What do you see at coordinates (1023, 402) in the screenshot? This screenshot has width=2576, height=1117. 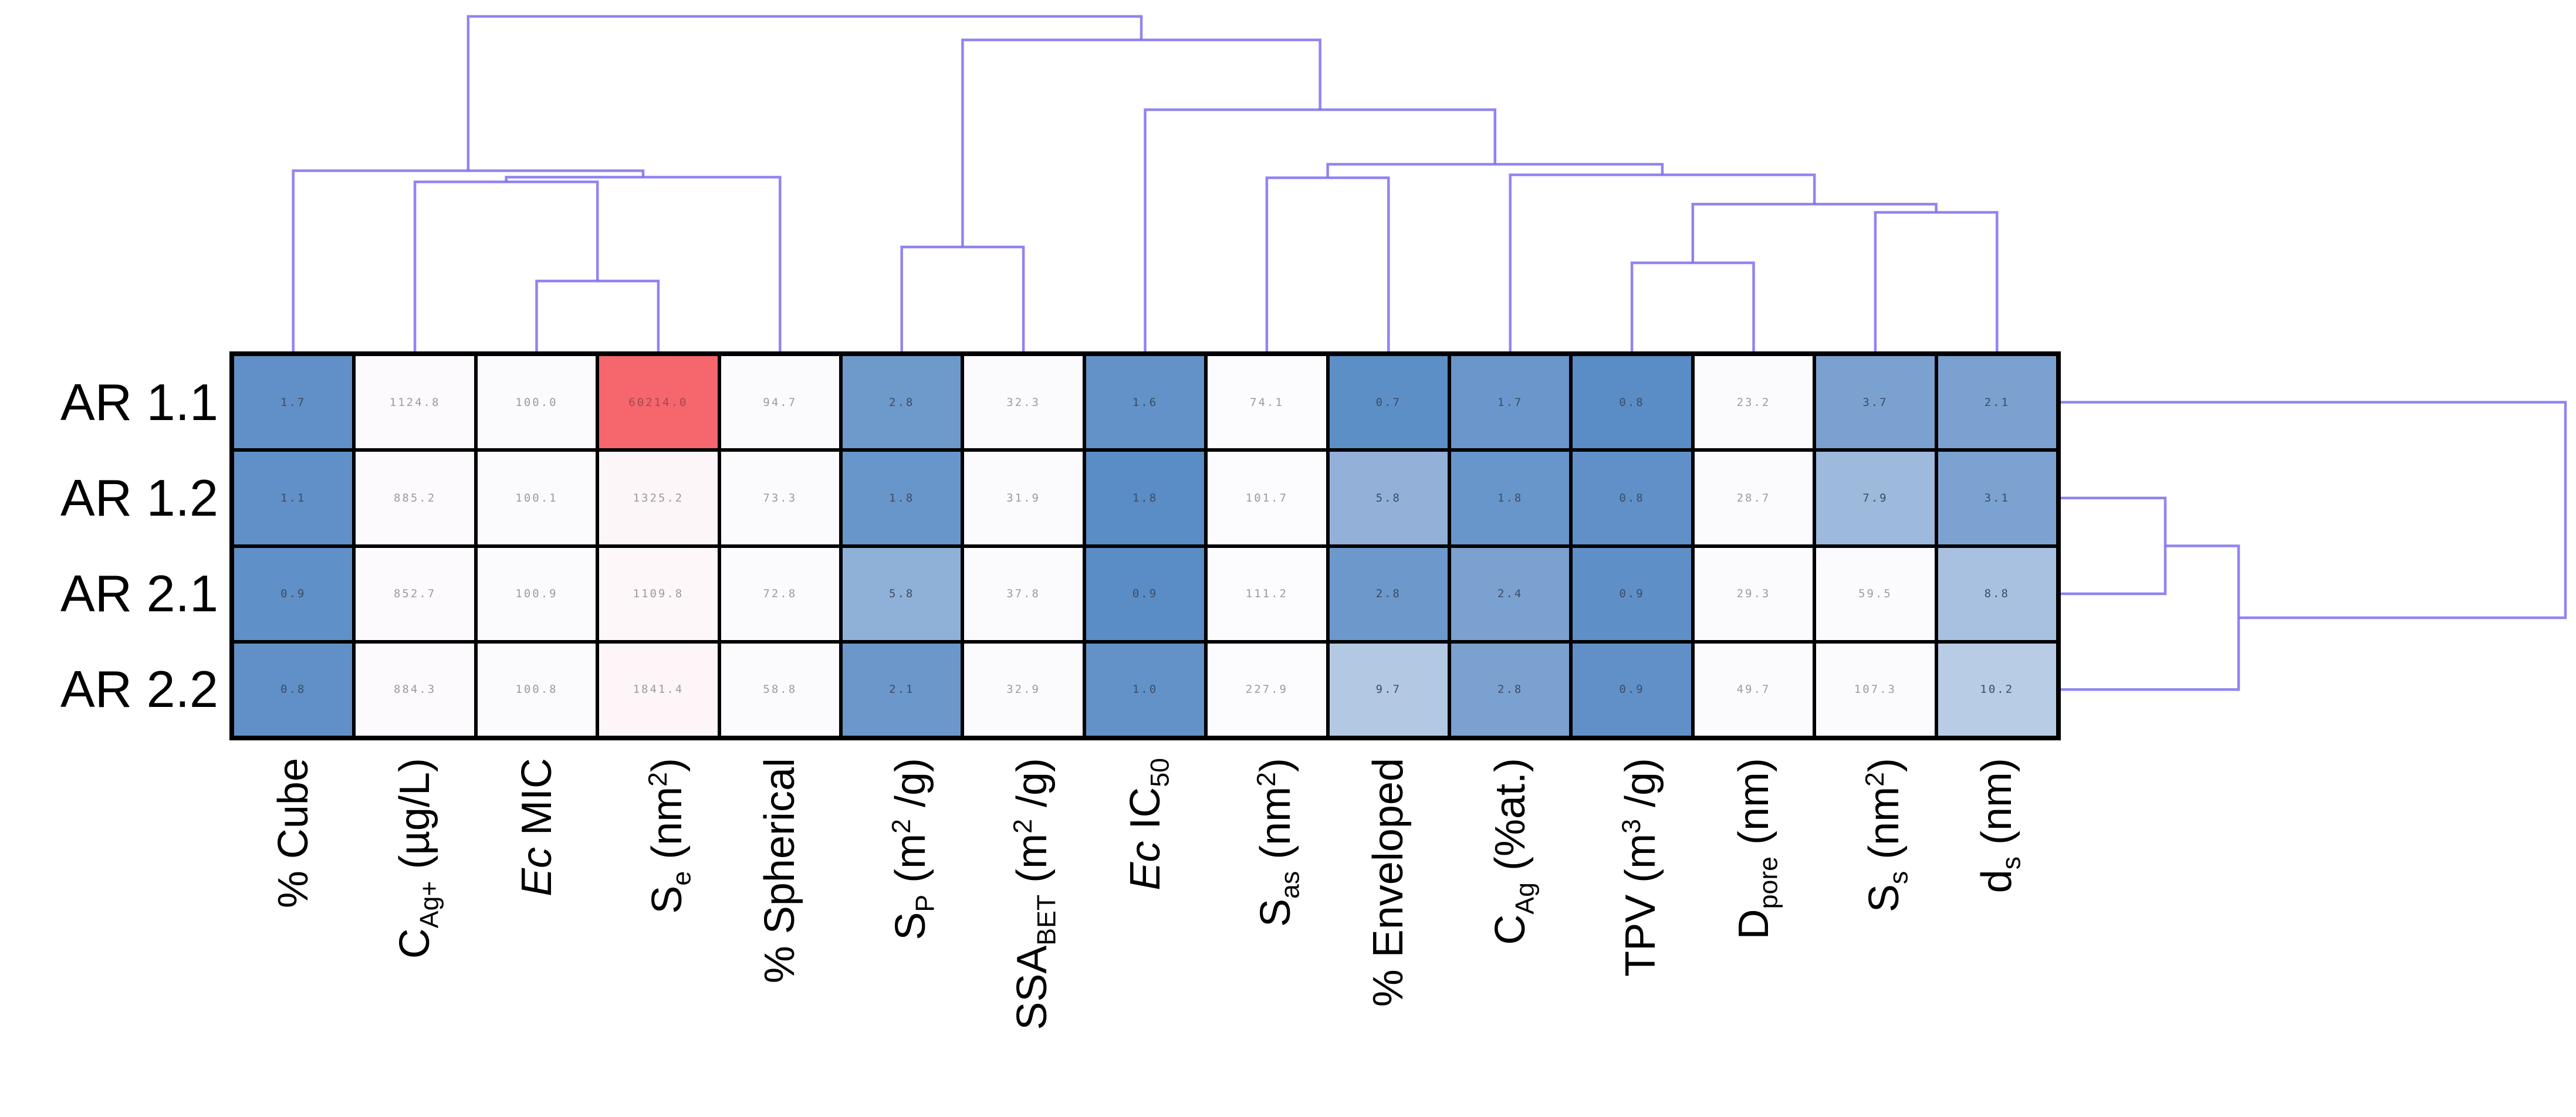 I see `heatmap-cell: 32.3` at bounding box center [1023, 402].